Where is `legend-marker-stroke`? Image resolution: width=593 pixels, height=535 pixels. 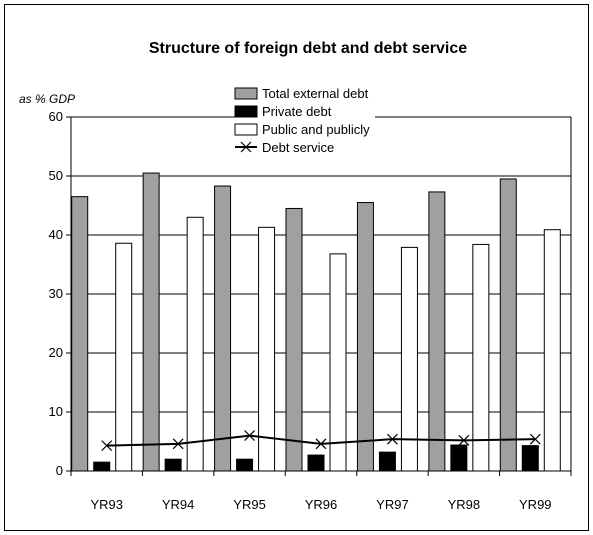
legend-marker-stroke is located at coordinates (246, 147).